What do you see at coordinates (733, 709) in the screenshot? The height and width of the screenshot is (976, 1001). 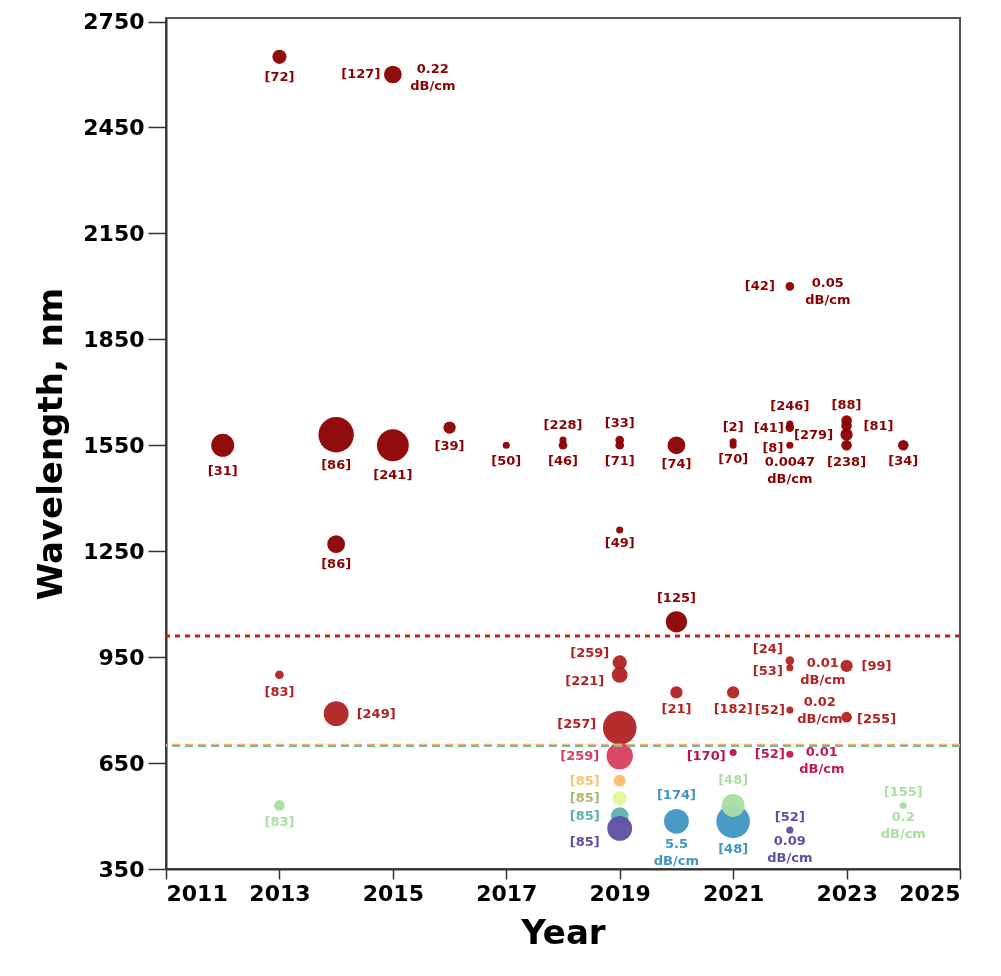 I see `annotation: [182]` at bounding box center [733, 709].